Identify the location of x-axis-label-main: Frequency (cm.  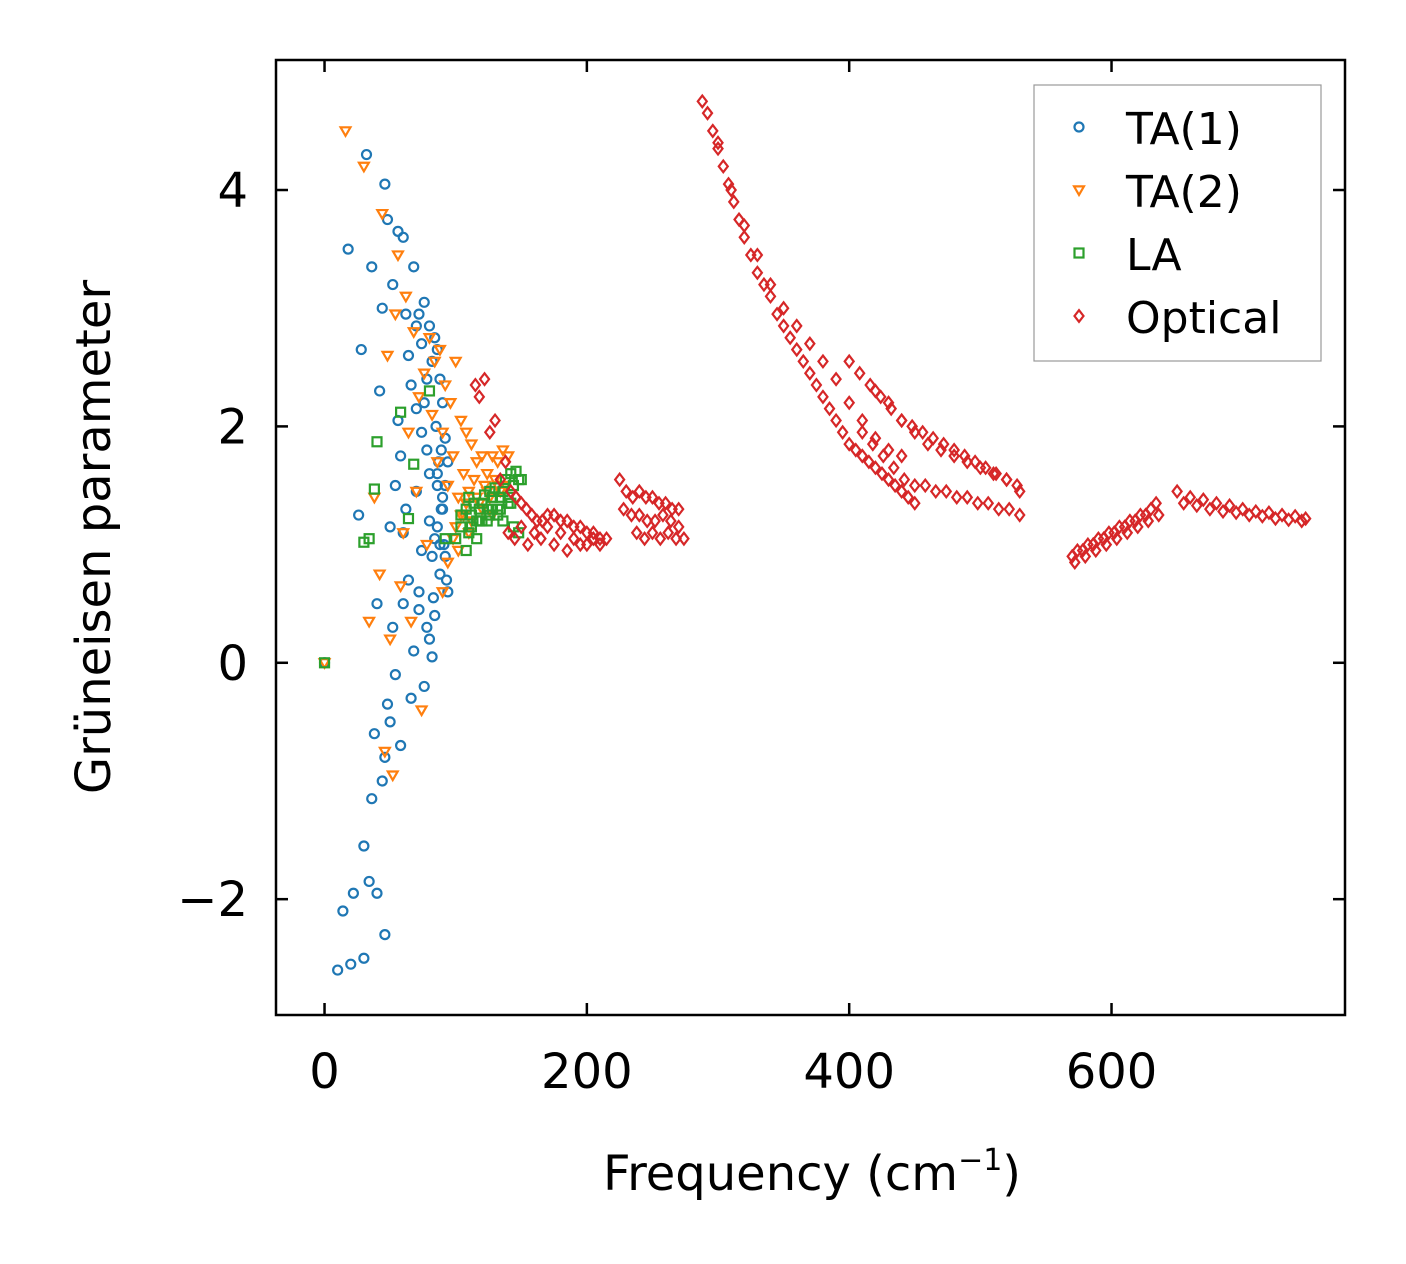
(780, 1174).